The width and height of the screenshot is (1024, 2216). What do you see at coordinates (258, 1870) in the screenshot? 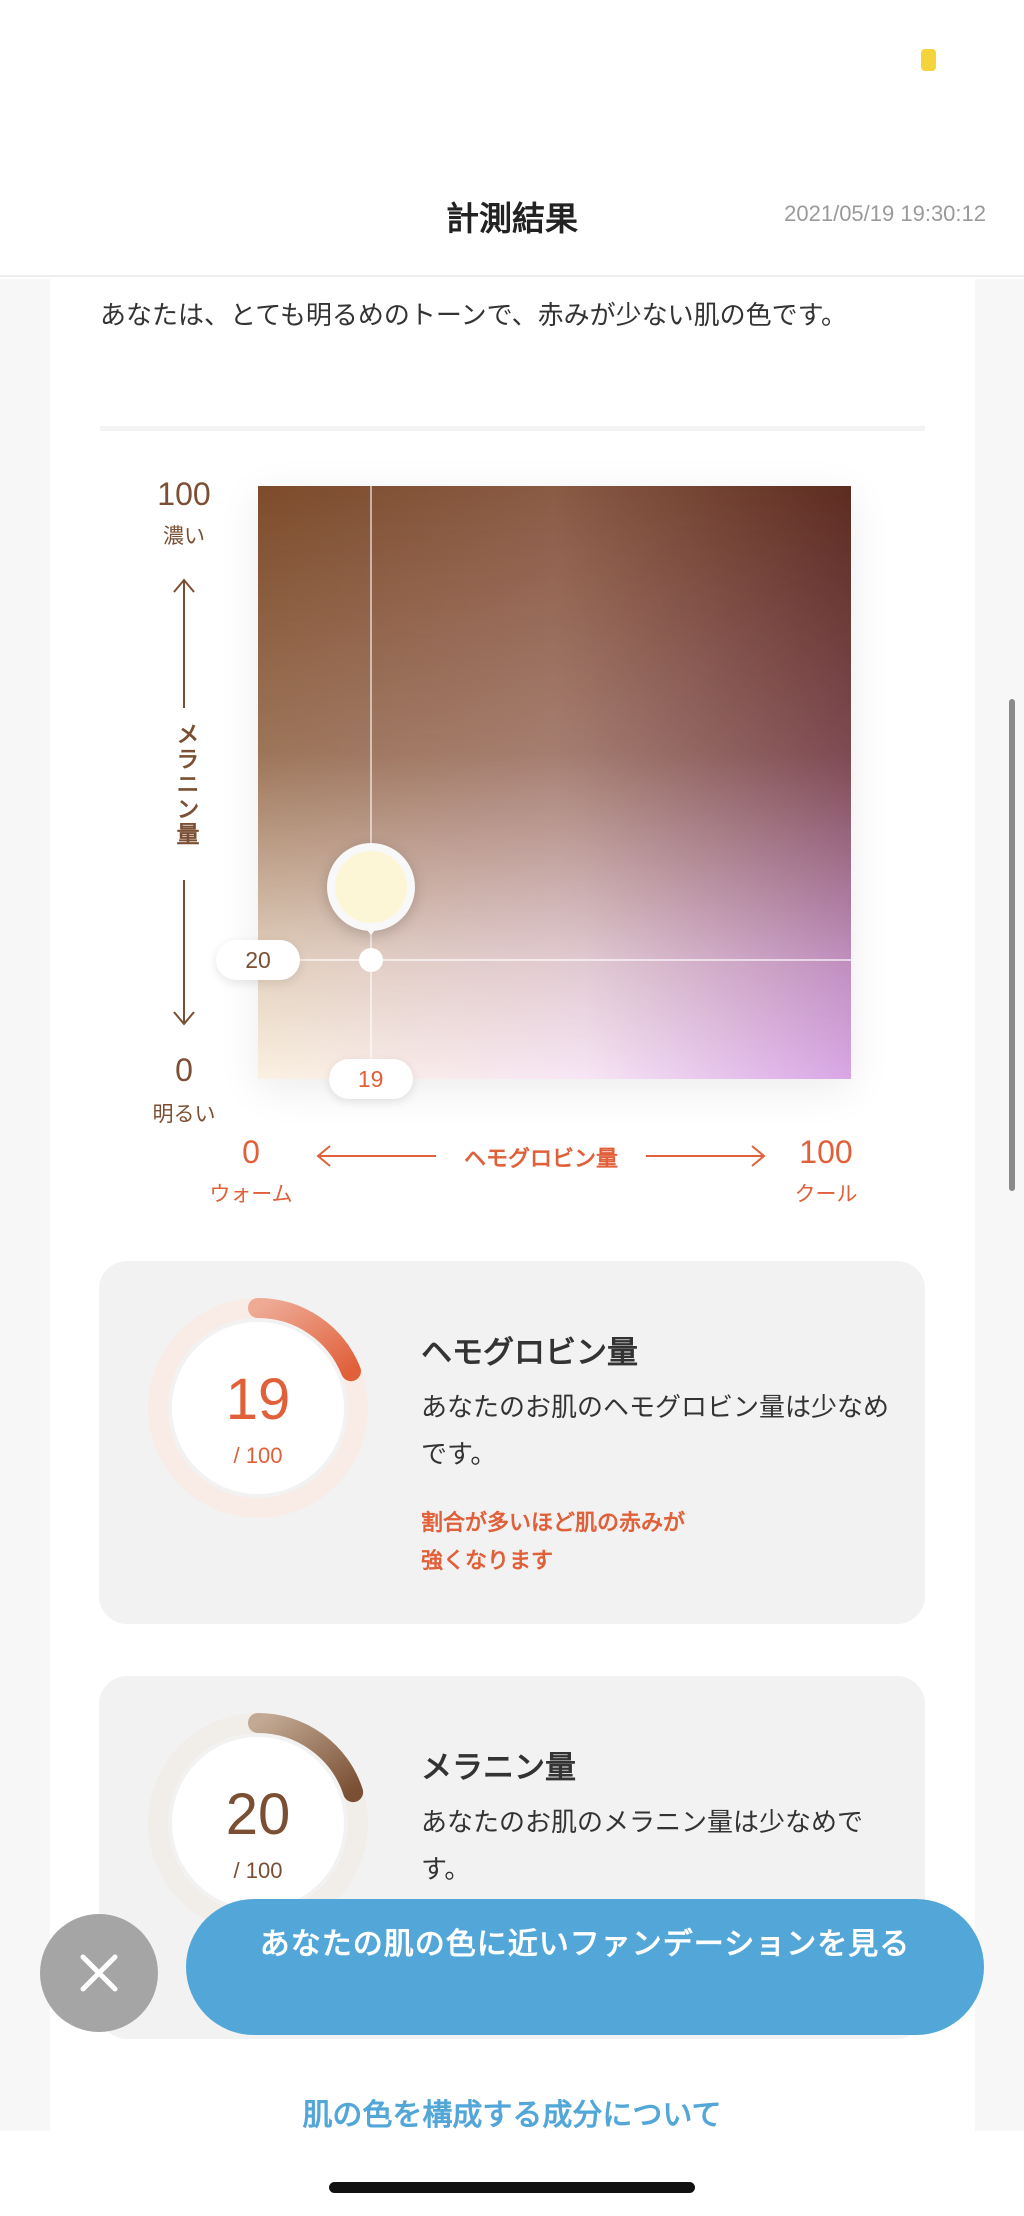
I see `melanin-max: / 100` at bounding box center [258, 1870].